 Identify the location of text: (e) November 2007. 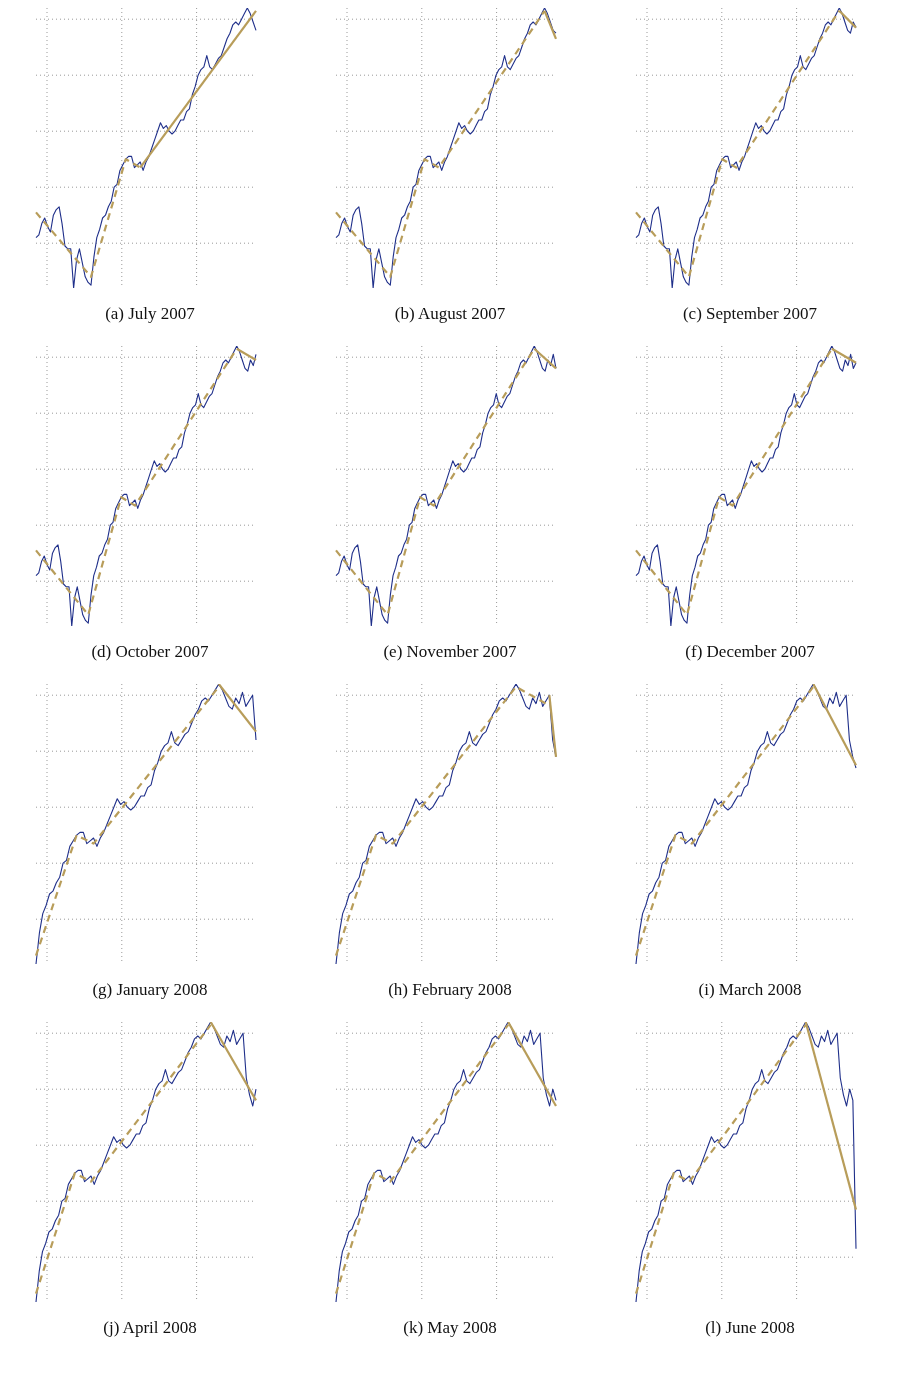
(450, 652).